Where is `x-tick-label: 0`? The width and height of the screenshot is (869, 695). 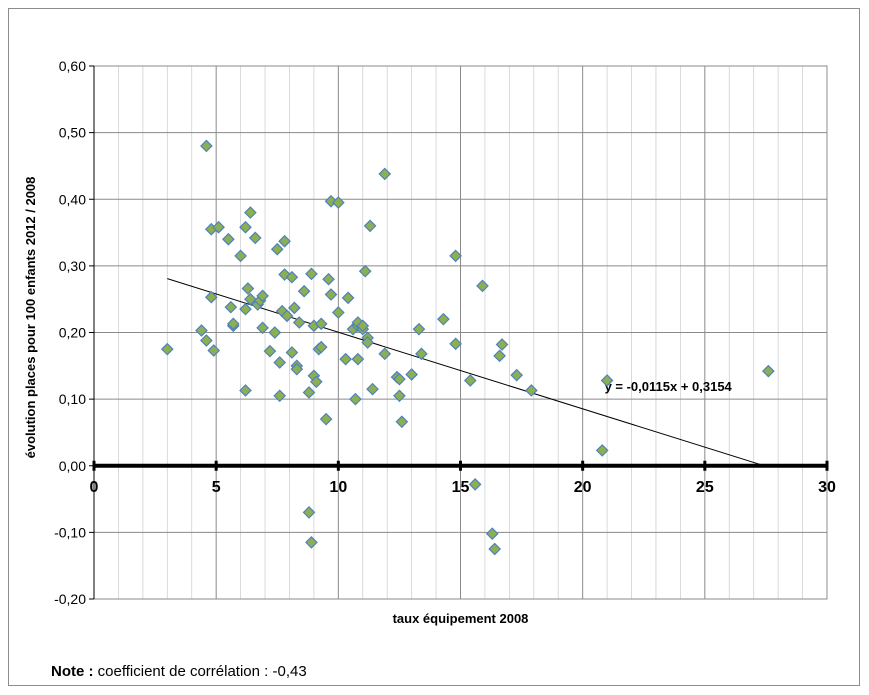
x-tick-label: 0 is located at coordinates (94, 487).